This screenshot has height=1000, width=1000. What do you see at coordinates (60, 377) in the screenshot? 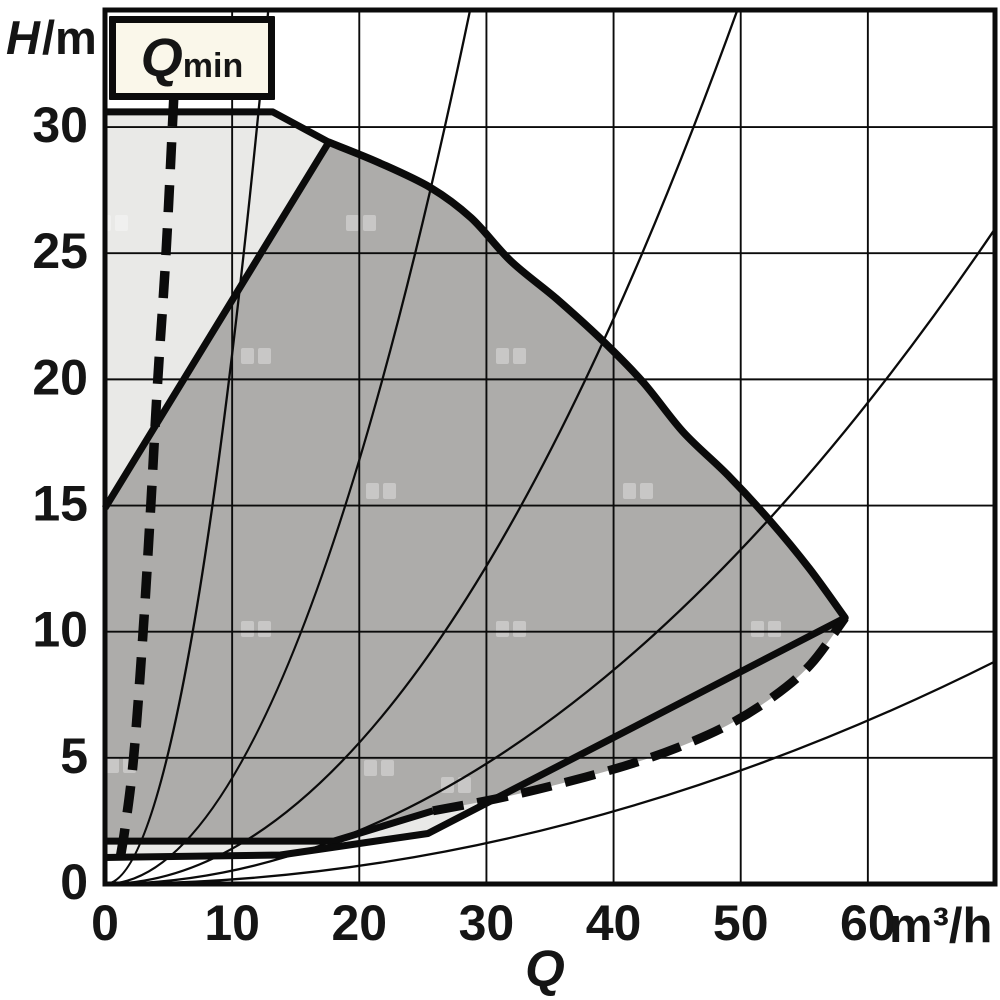
I see `y-tick-label-20: 20` at bounding box center [60, 377].